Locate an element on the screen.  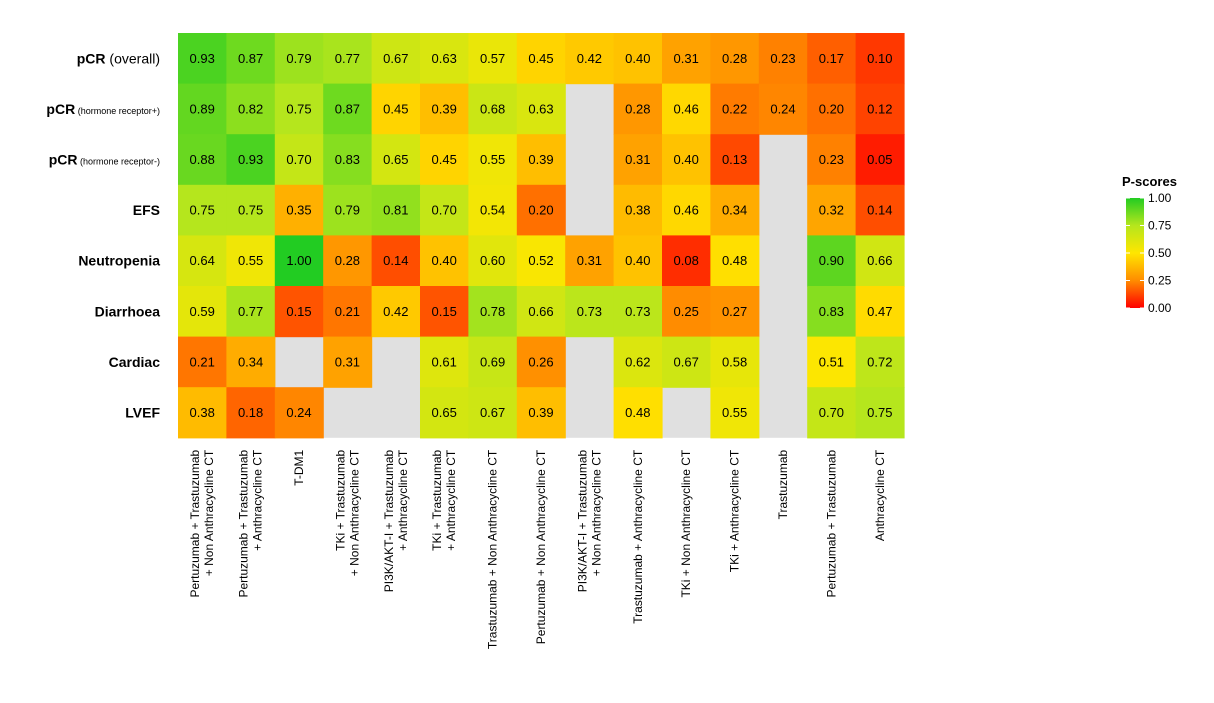
cell-value-label: 0.32 is located at coordinates (831, 210).